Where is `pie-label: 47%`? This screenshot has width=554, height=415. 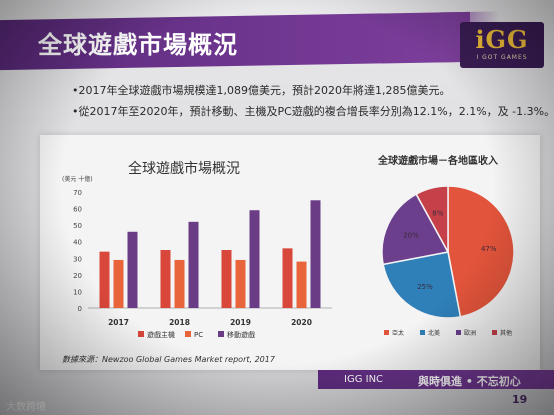 pie-label: 47% is located at coordinates (489, 249).